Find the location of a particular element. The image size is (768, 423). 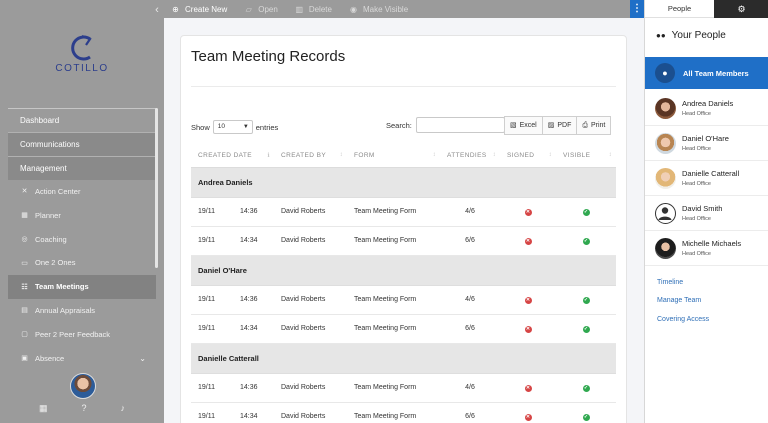

page-length-value: 10 is located at coordinates (221, 126).